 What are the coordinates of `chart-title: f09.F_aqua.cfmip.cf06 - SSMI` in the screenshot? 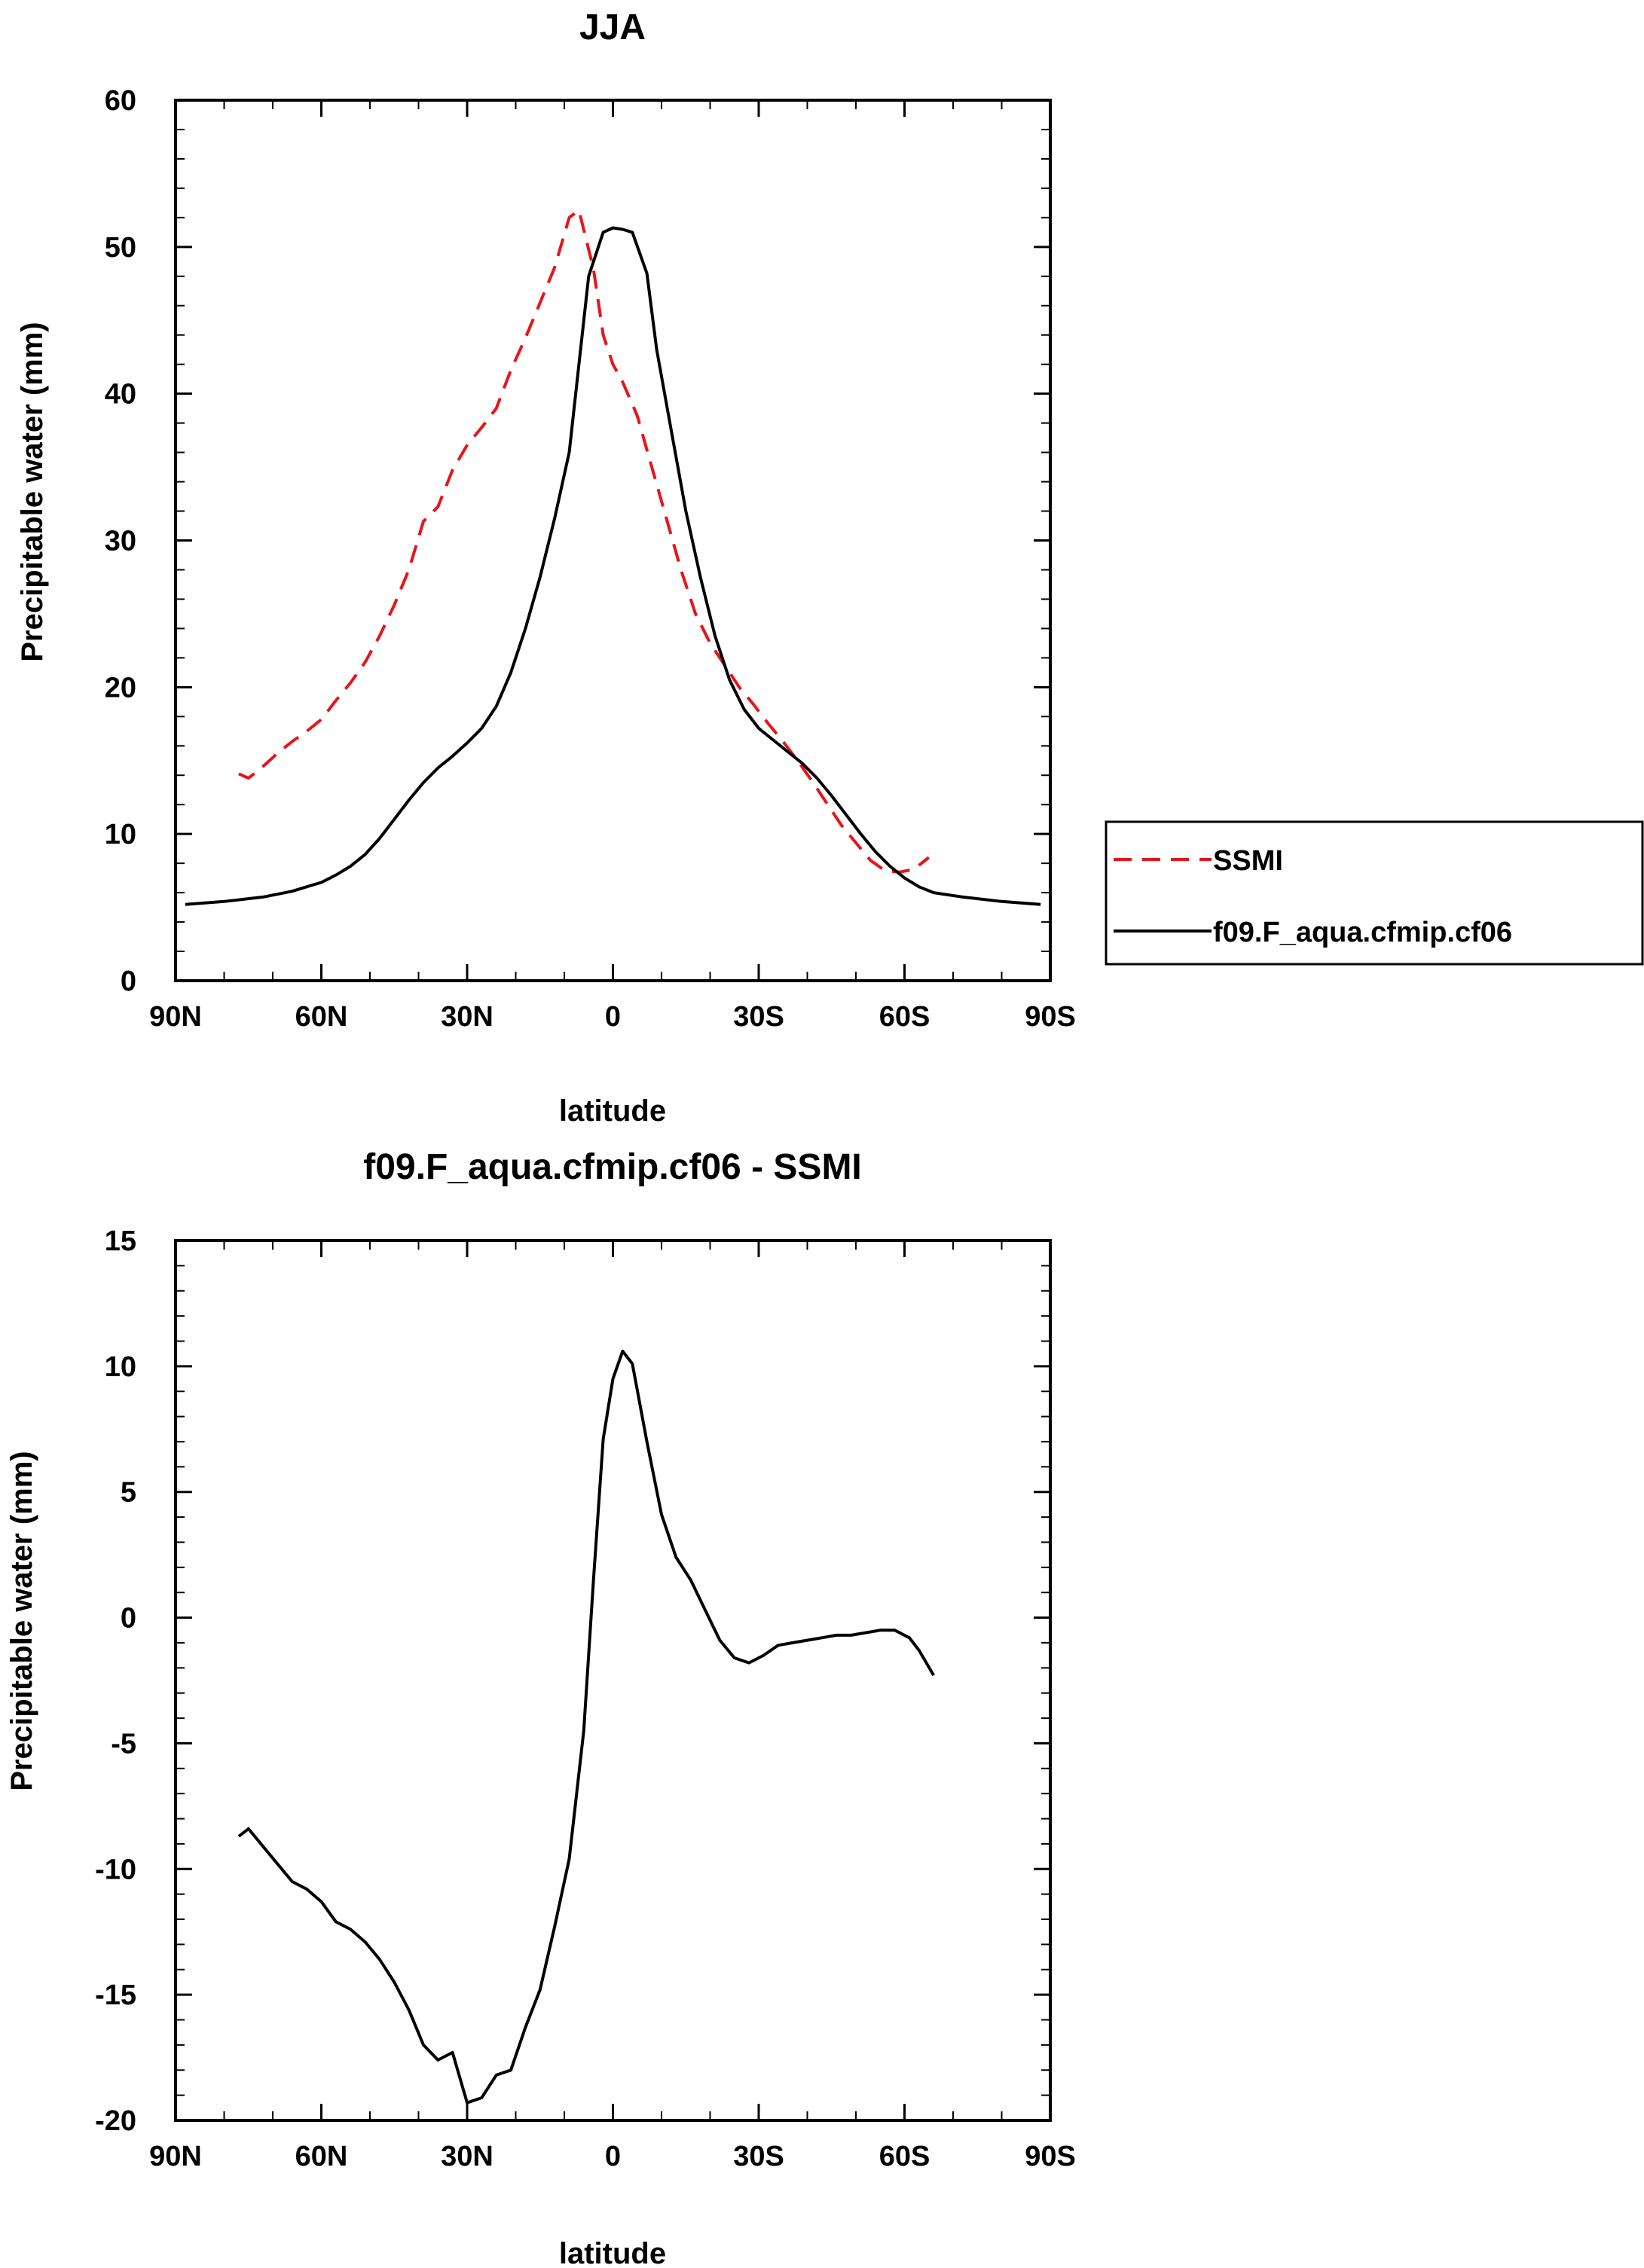 It's located at (612, 1167).